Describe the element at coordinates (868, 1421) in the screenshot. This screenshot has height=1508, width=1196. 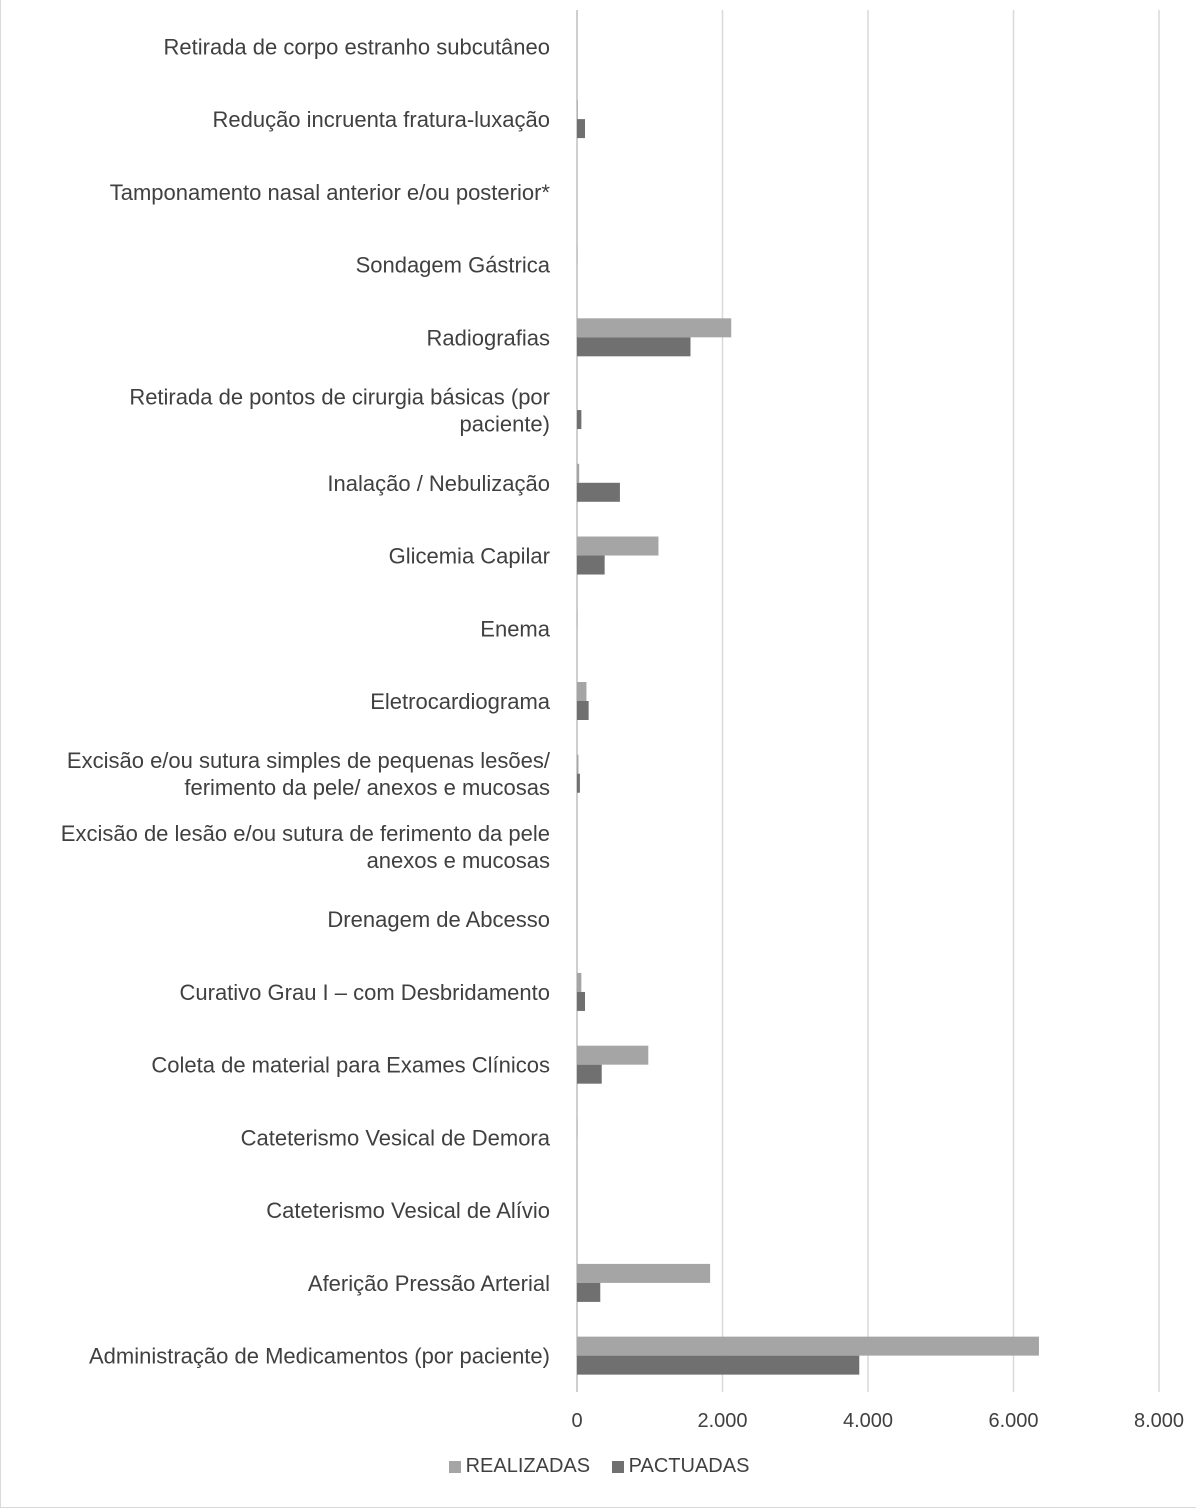
I see `x-tick-label-2: 4.000` at that location.